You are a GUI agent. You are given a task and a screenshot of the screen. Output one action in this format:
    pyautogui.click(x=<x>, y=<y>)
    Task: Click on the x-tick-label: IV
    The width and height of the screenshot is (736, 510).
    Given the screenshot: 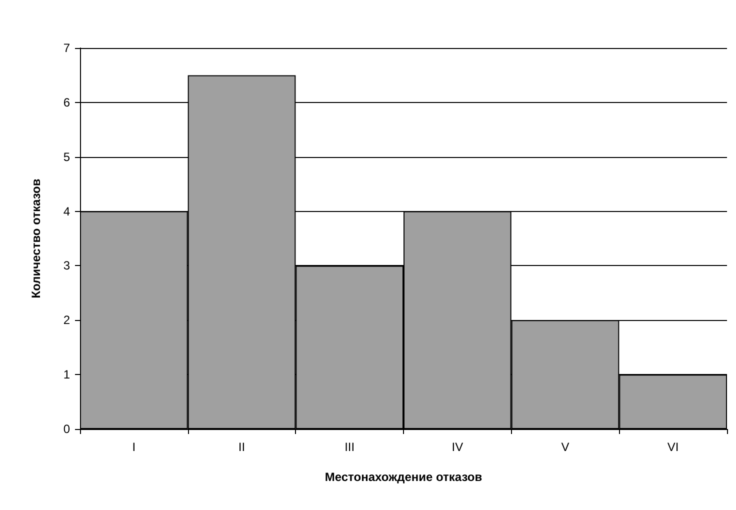 What is the action you would take?
    pyautogui.click(x=458, y=447)
    